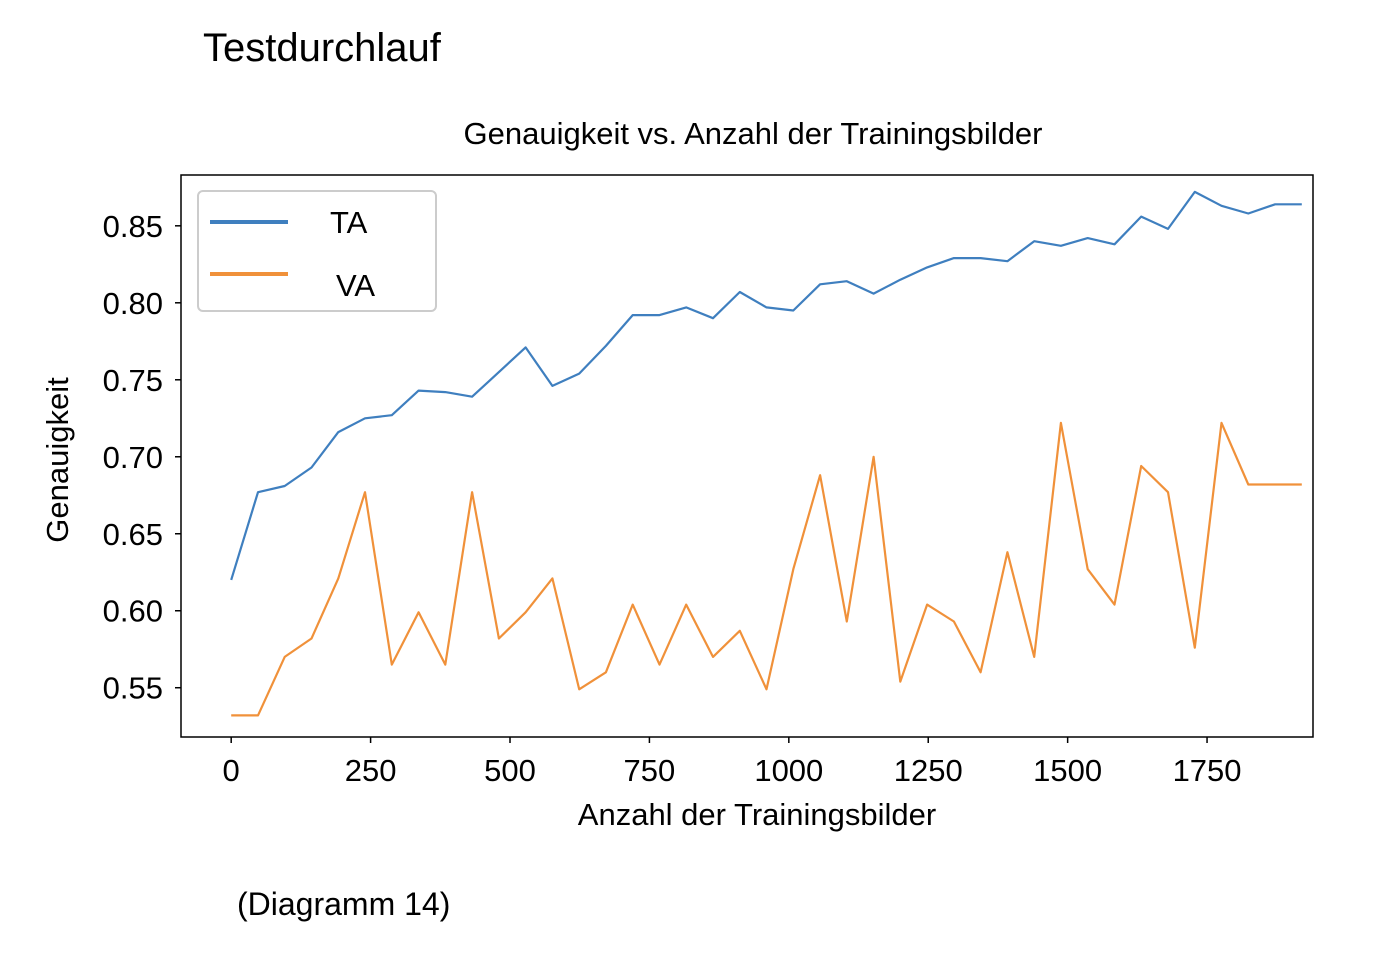 The height and width of the screenshot is (962, 1384). Describe the element at coordinates (133, 534) in the screenshot. I see `y-tick-label: 0.65` at that location.